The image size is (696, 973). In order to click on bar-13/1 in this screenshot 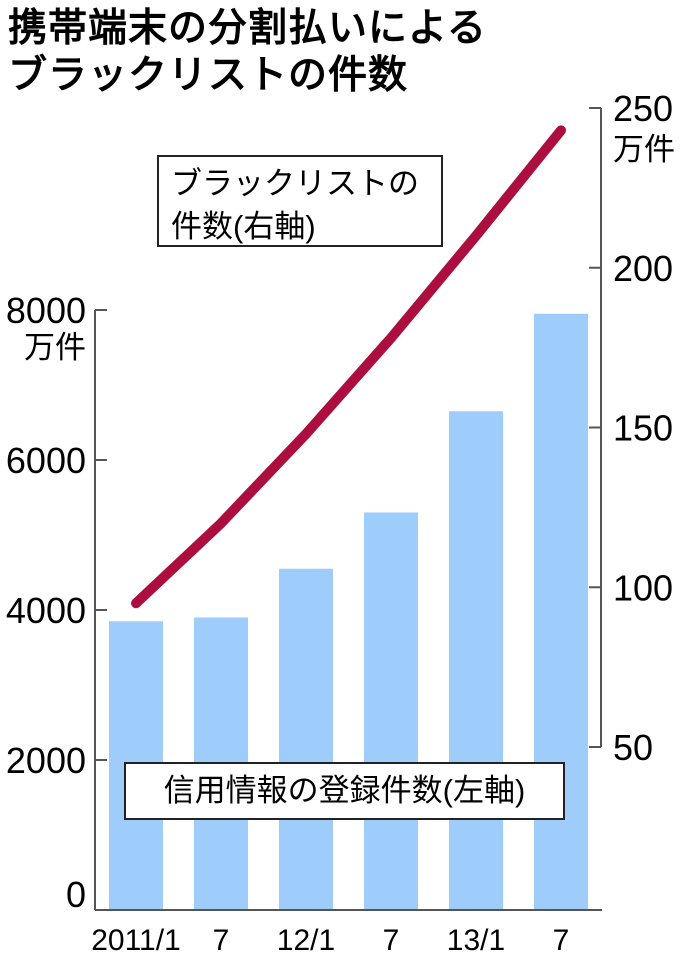, I will do `click(476, 660)`.